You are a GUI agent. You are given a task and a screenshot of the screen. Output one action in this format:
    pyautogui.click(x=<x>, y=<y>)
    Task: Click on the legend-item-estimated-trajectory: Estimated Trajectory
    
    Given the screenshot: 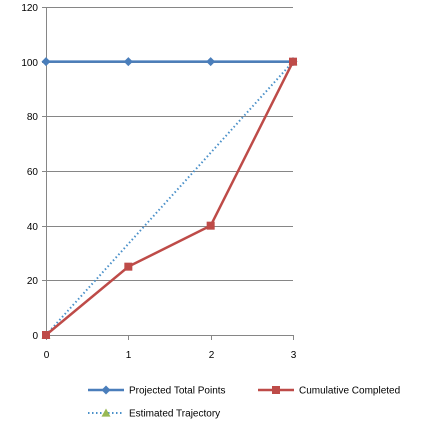 What is the action you would take?
    pyautogui.click(x=154, y=414)
    